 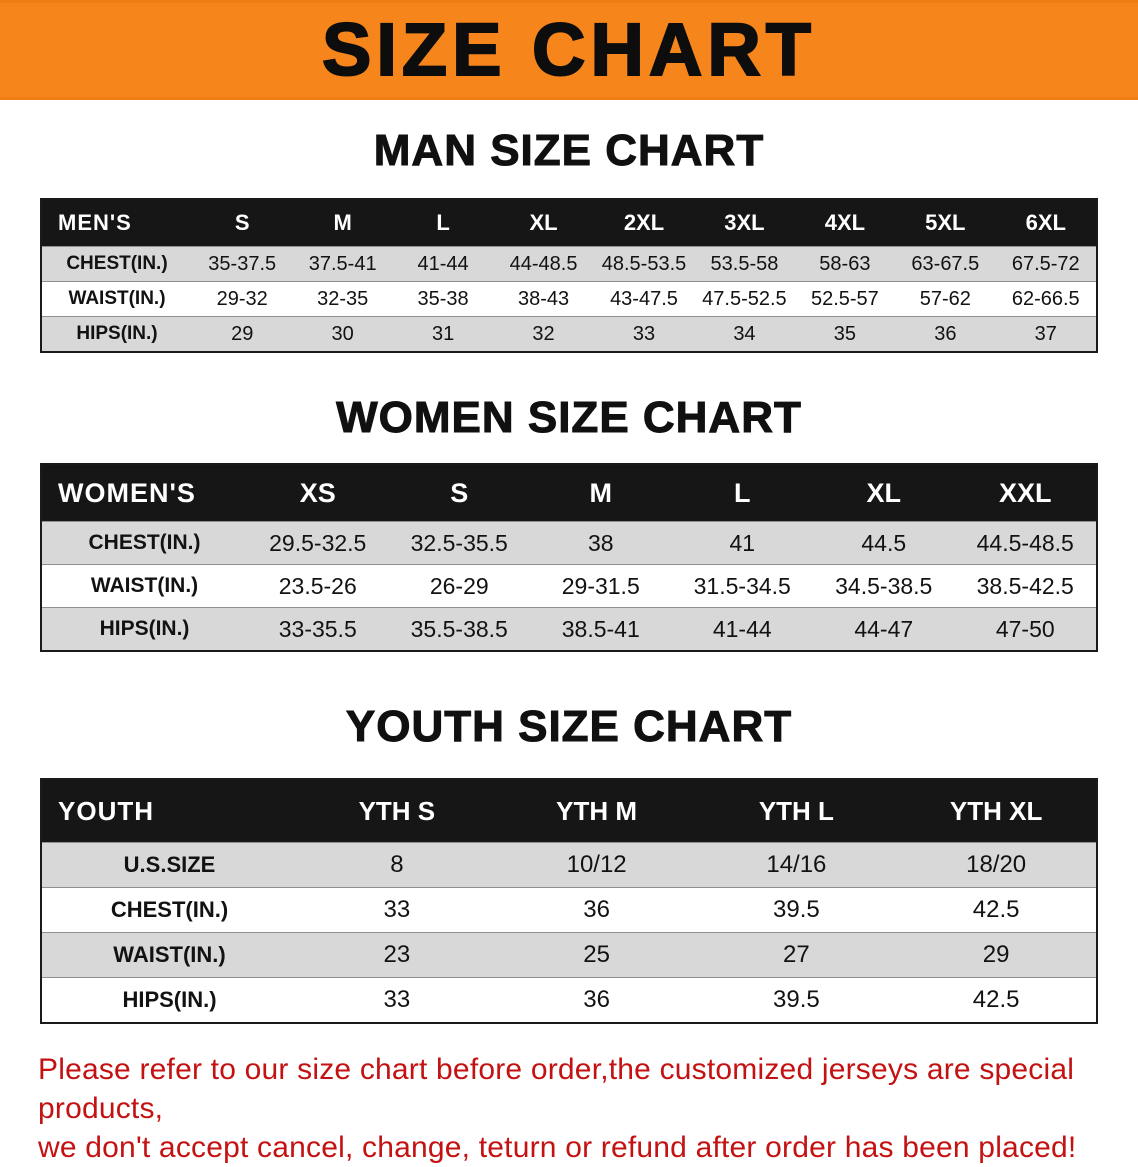 What do you see at coordinates (600, 585) in the screenshot?
I see `measurement-cell: 29-31.5` at bounding box center [600, 585].